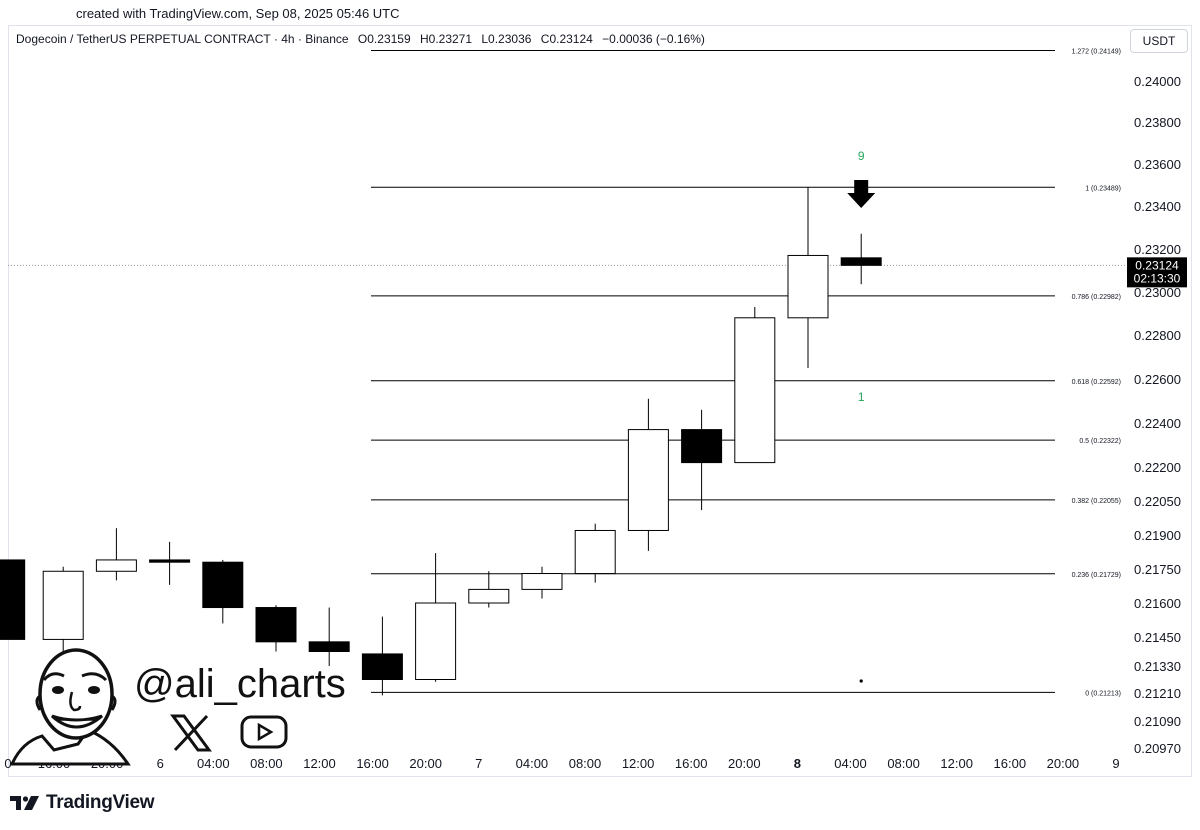 This screenshot has width=1200, height=830. I want to click on fib-label-0: 1.272 (0.24149), so click(1096, 51).